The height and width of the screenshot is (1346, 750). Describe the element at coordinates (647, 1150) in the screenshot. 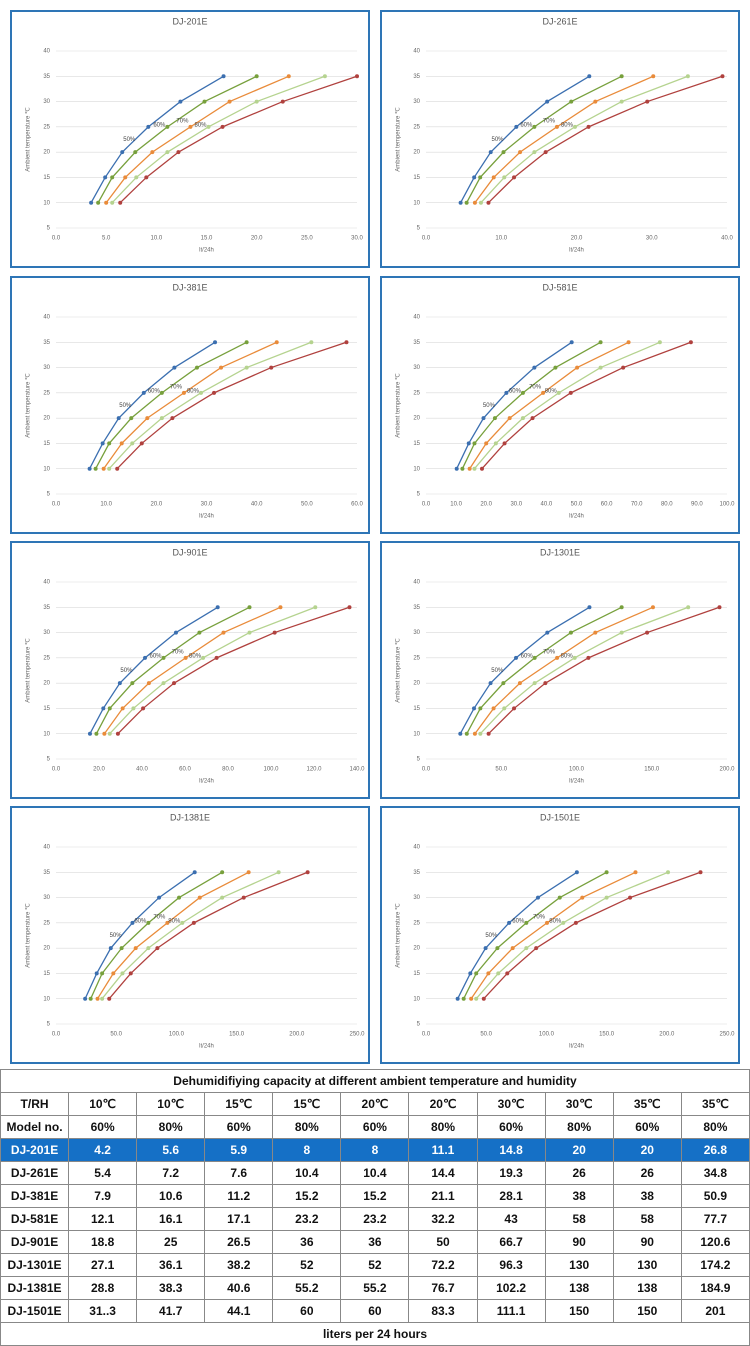

I see `value-cell: 20` at that location.